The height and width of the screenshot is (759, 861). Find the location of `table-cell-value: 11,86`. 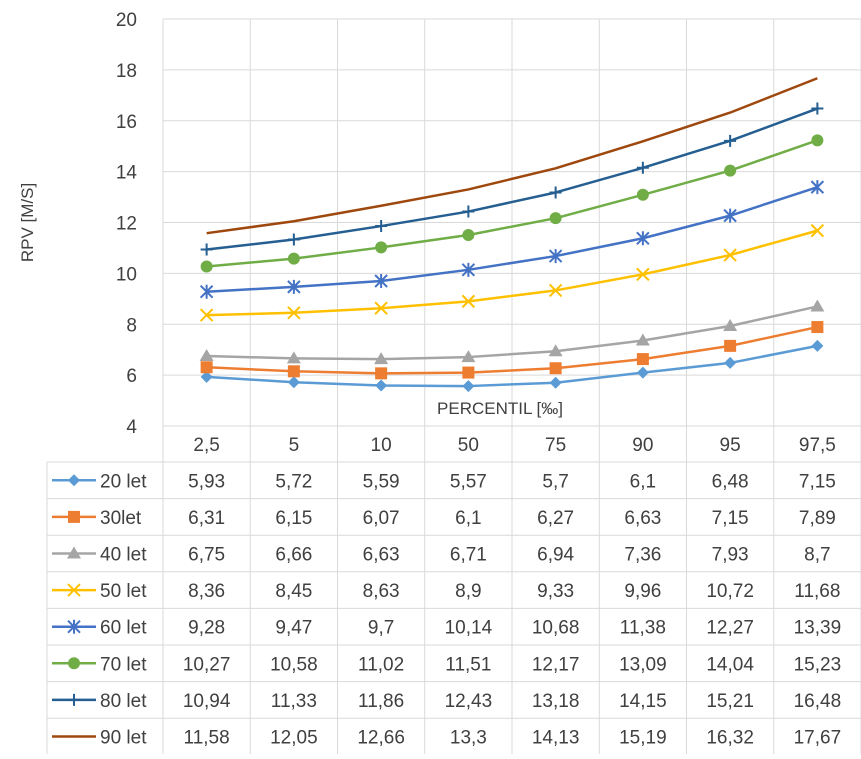

table-cell-value: 11,86 is located at coordinates (381, 701).